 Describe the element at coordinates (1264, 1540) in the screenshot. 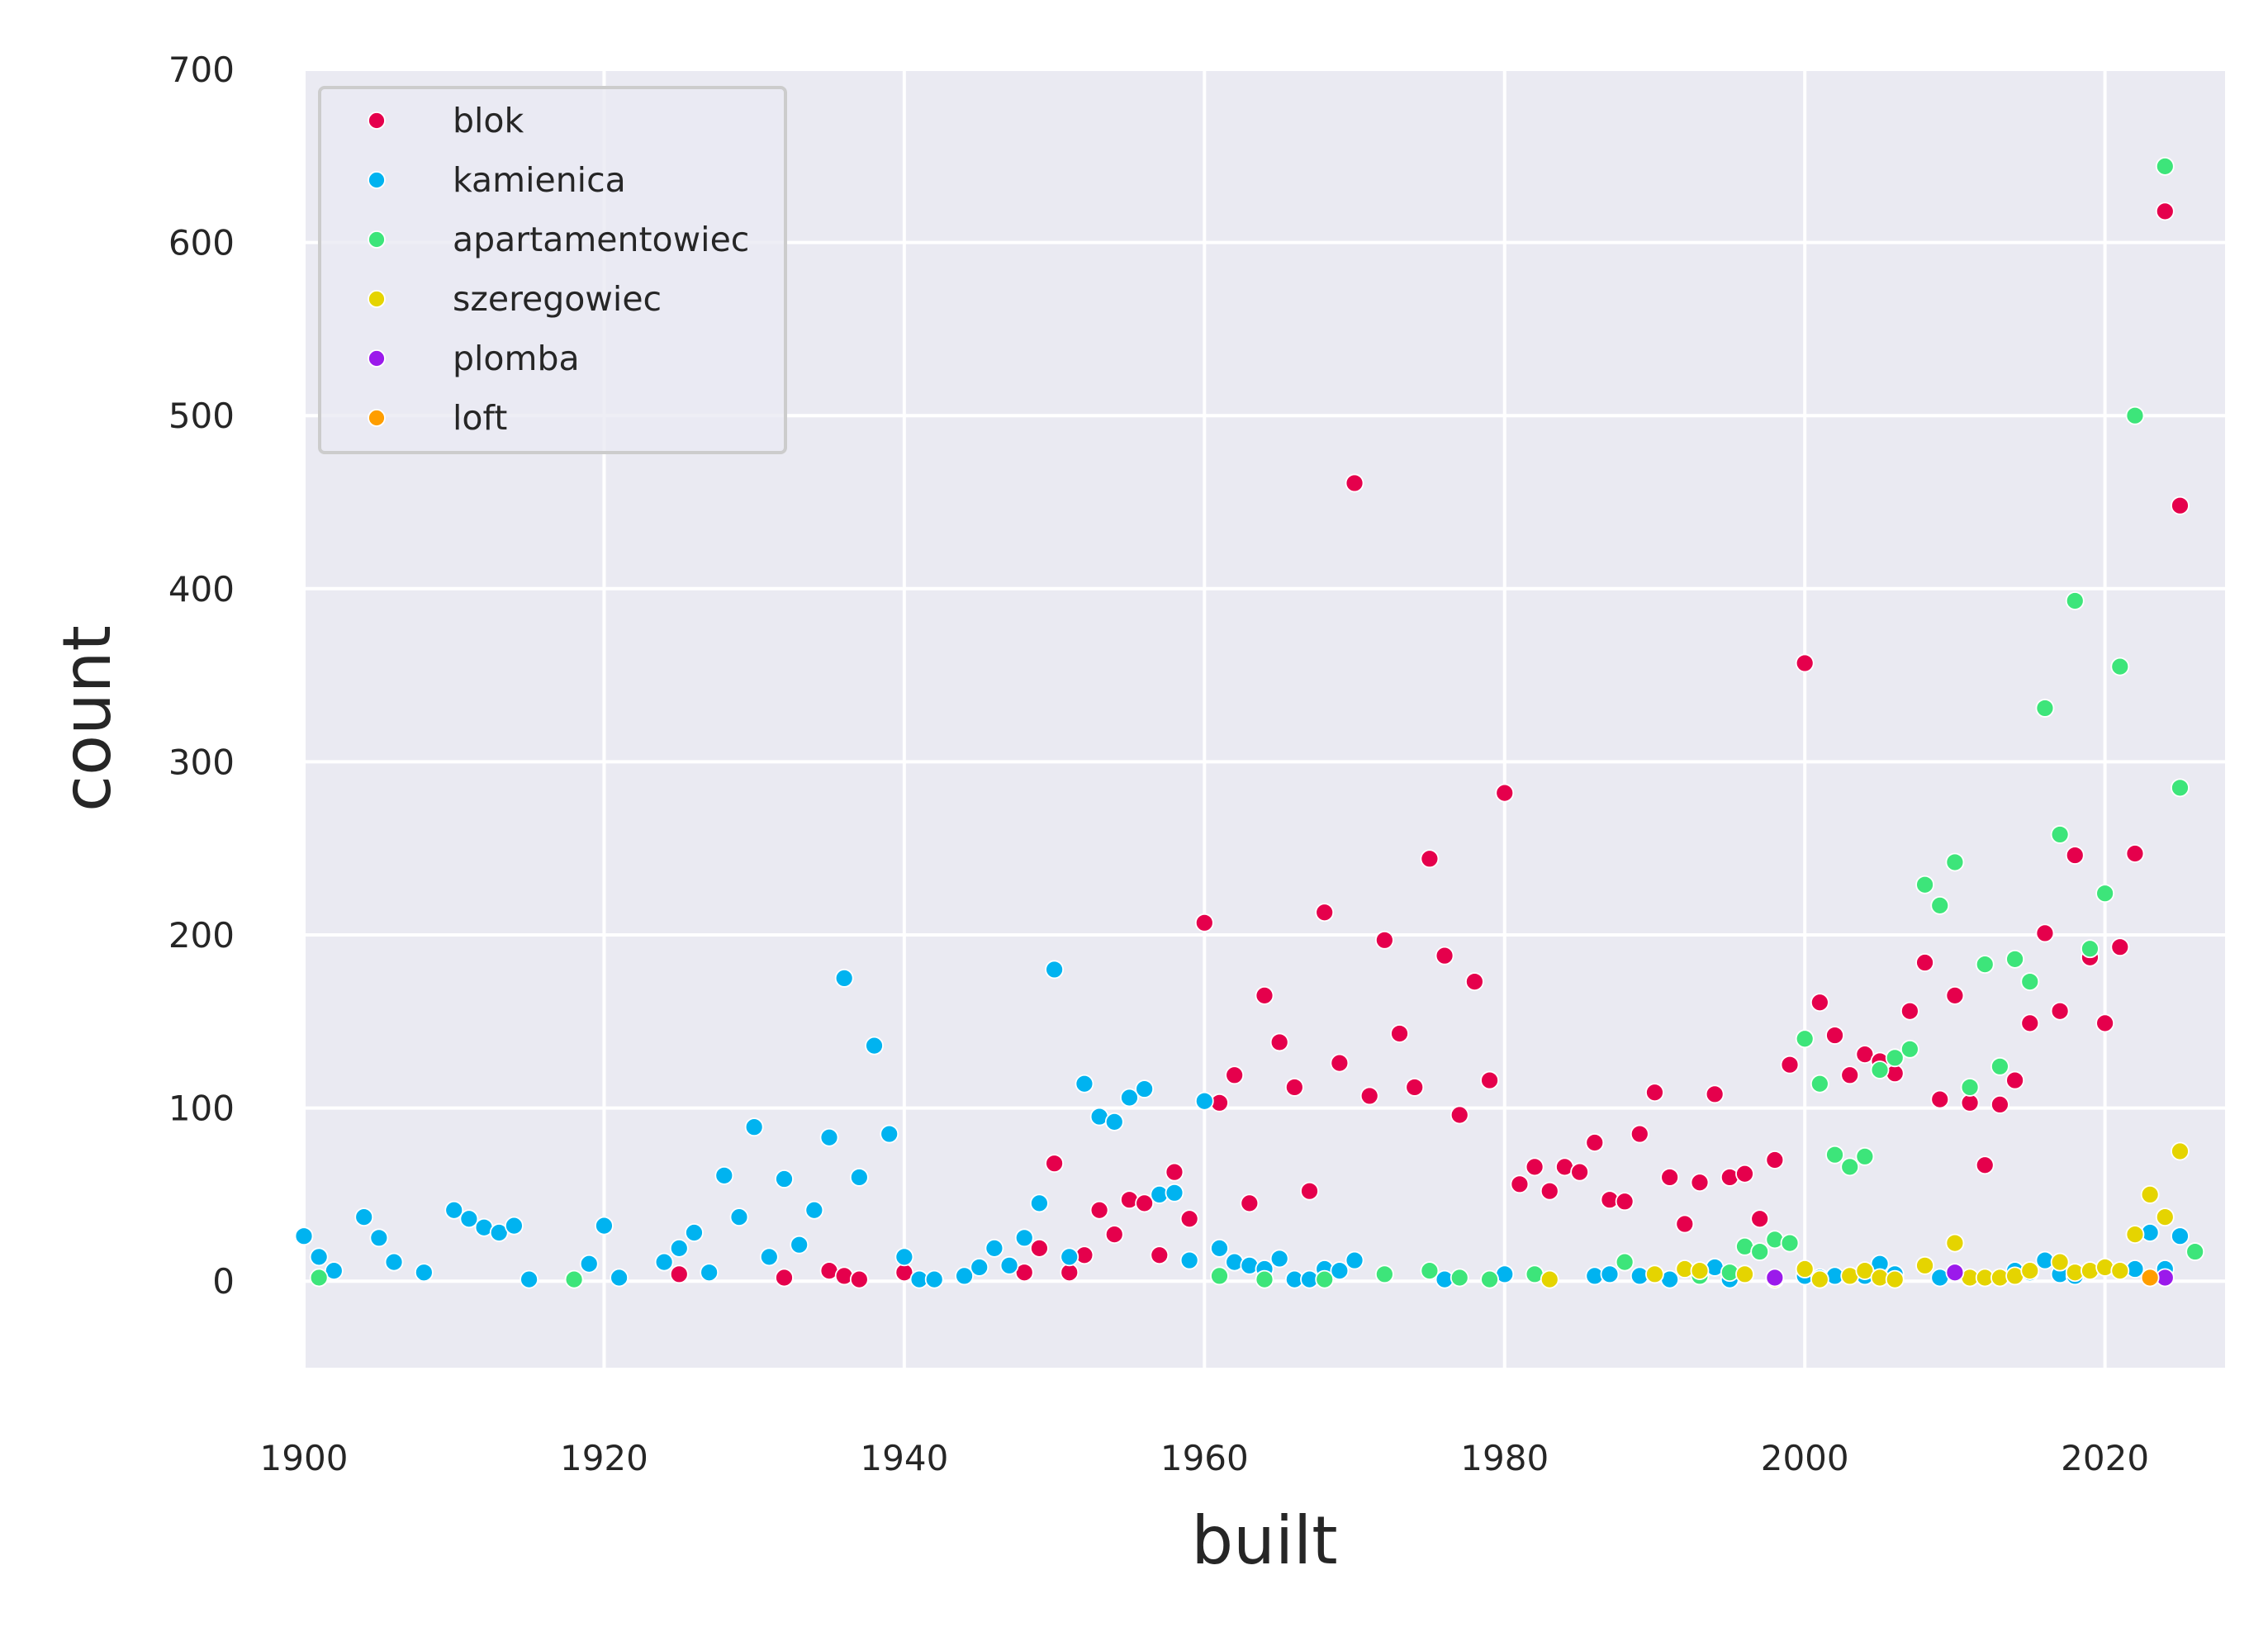

I see `x-axis-label: built` at that location.